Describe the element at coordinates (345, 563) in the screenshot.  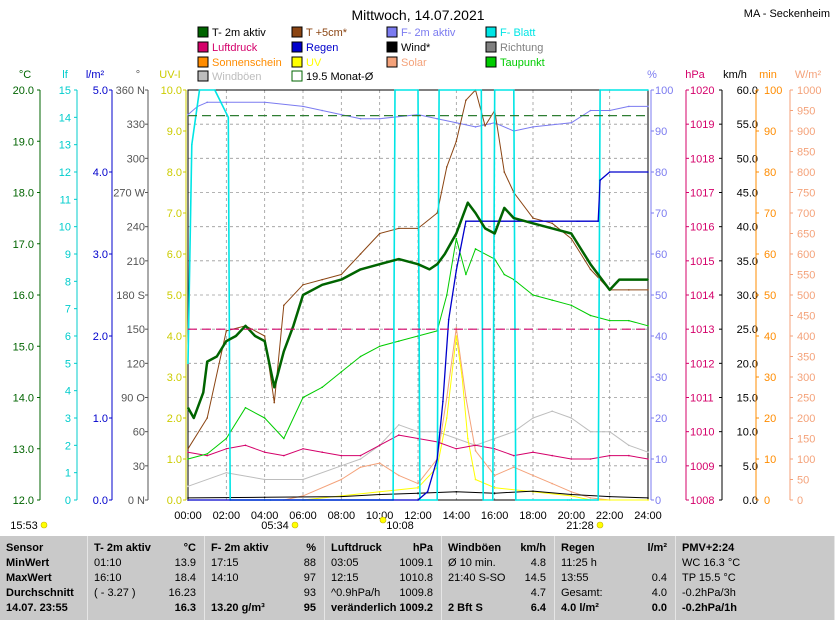
I see `stats-cell: 03:05` at that location.